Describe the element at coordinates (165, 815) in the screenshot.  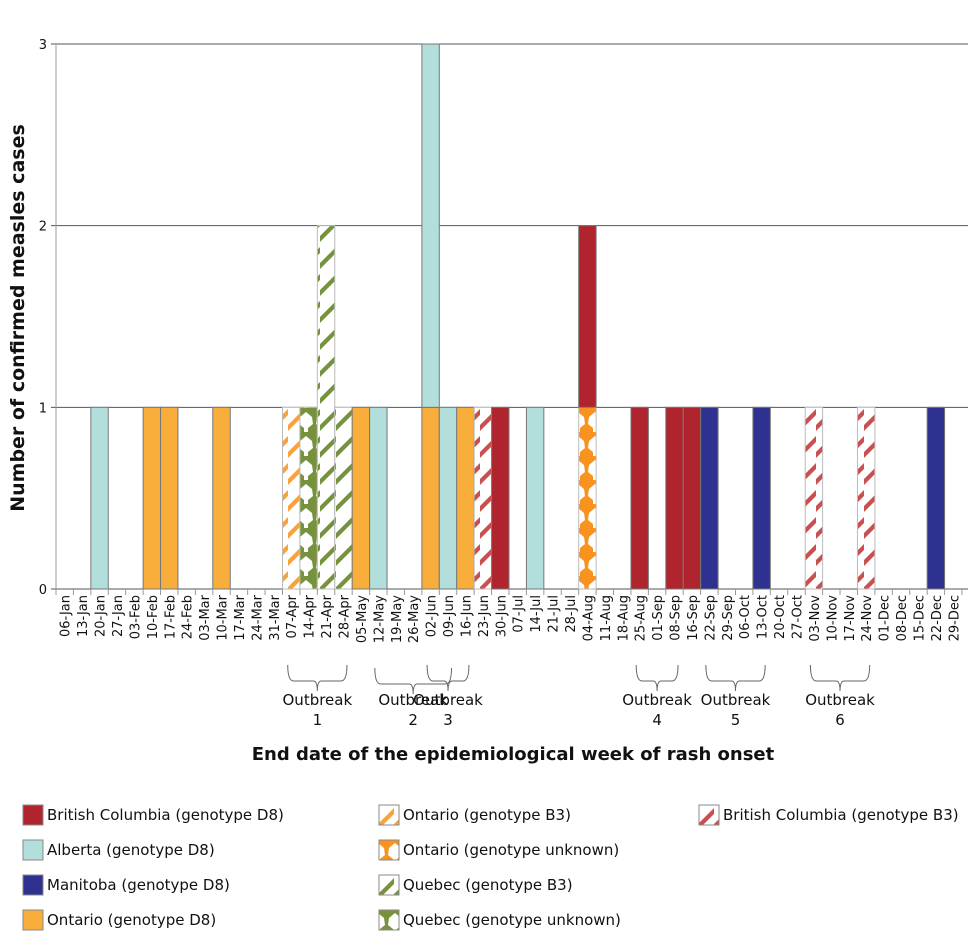
I see `legend-label: British Columbia (genotype D8)` at that location.